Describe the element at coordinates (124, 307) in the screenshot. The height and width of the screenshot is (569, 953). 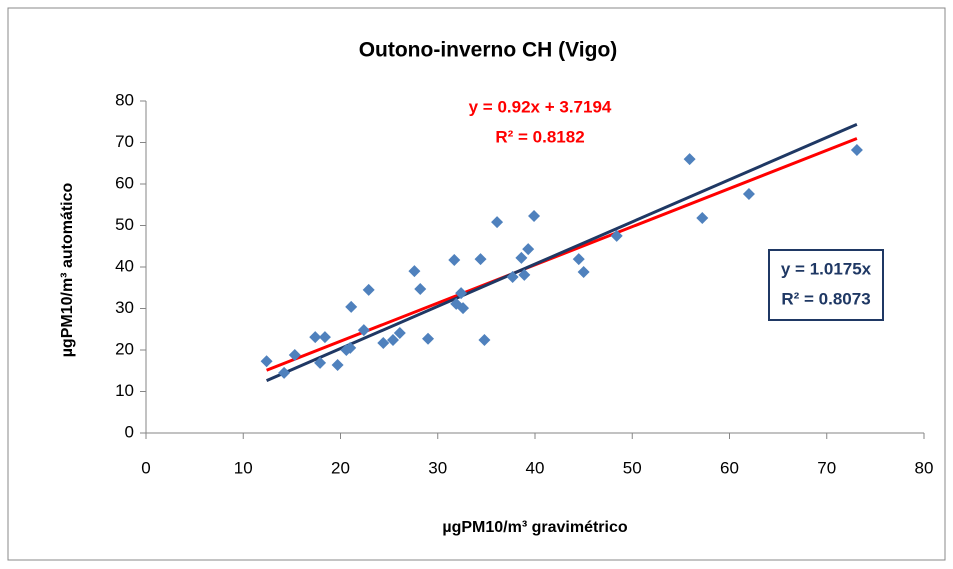
I see `y-tick-label: 30` at that location.